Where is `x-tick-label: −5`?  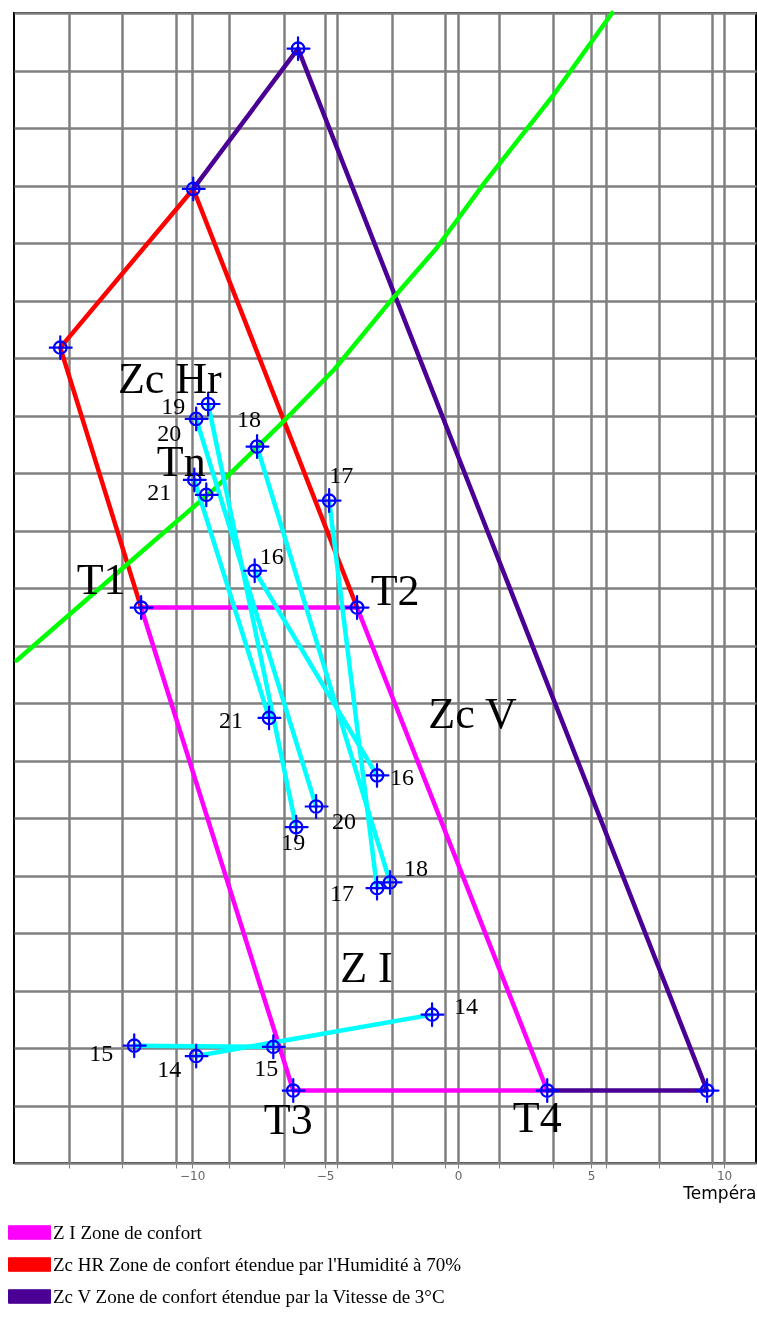
x-tick-label: −5 is located at coordinates (325, 1175).